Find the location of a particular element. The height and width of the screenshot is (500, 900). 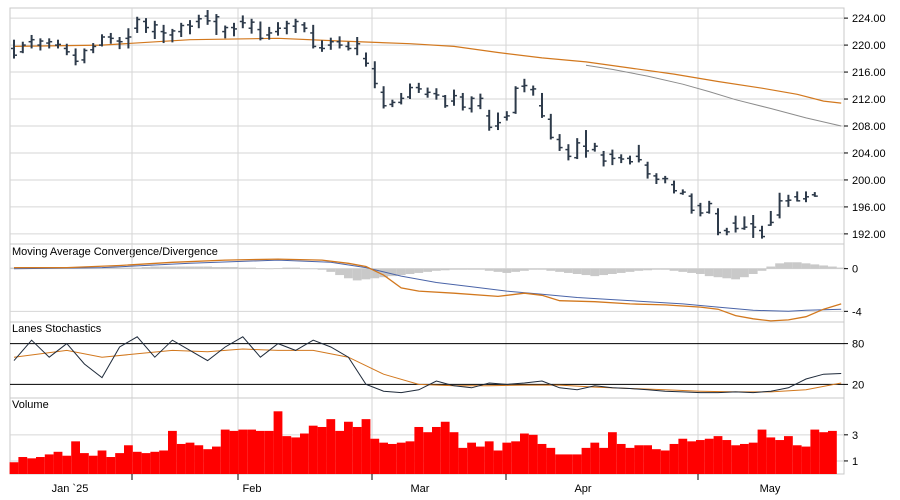

y-tick-label: 212.00 is located at coordinates (869, 100).